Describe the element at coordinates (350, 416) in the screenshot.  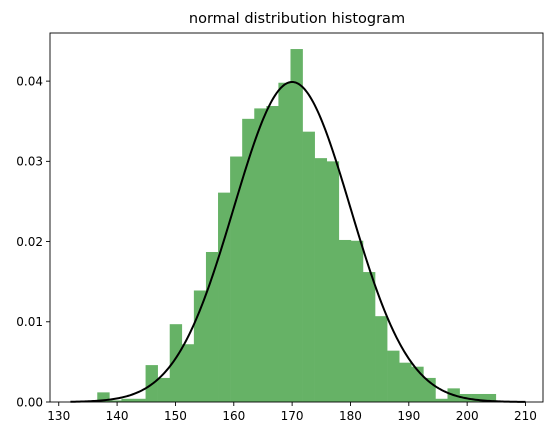
I see `x-tick-label: 180` at that location.